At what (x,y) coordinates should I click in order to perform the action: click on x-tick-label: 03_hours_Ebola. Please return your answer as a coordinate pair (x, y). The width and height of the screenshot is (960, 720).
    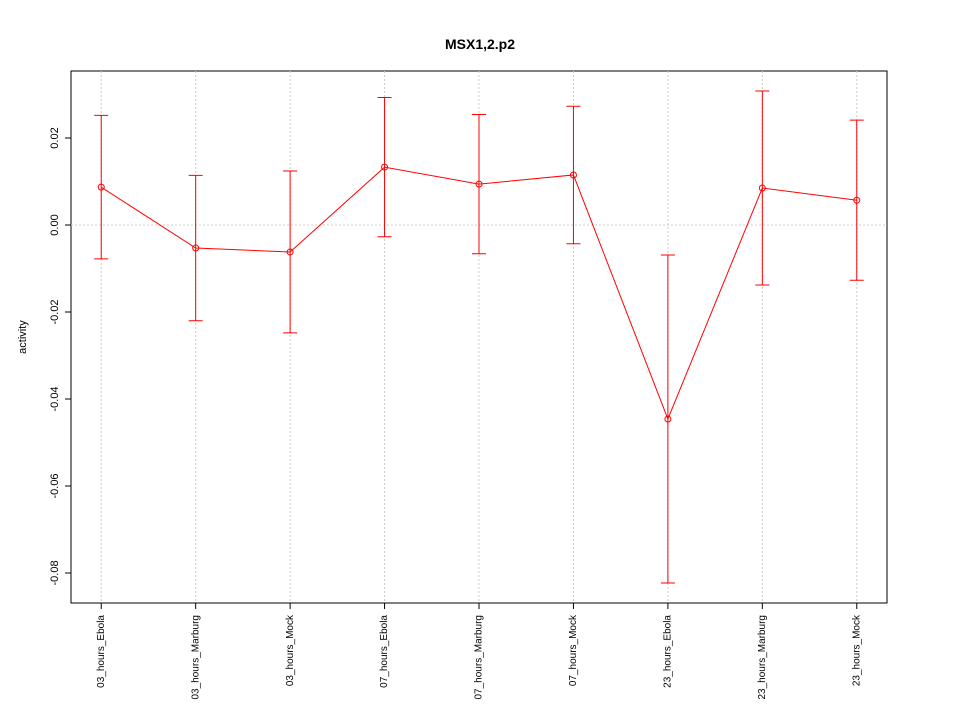
    Looking at the image, I should click on (101, 651).